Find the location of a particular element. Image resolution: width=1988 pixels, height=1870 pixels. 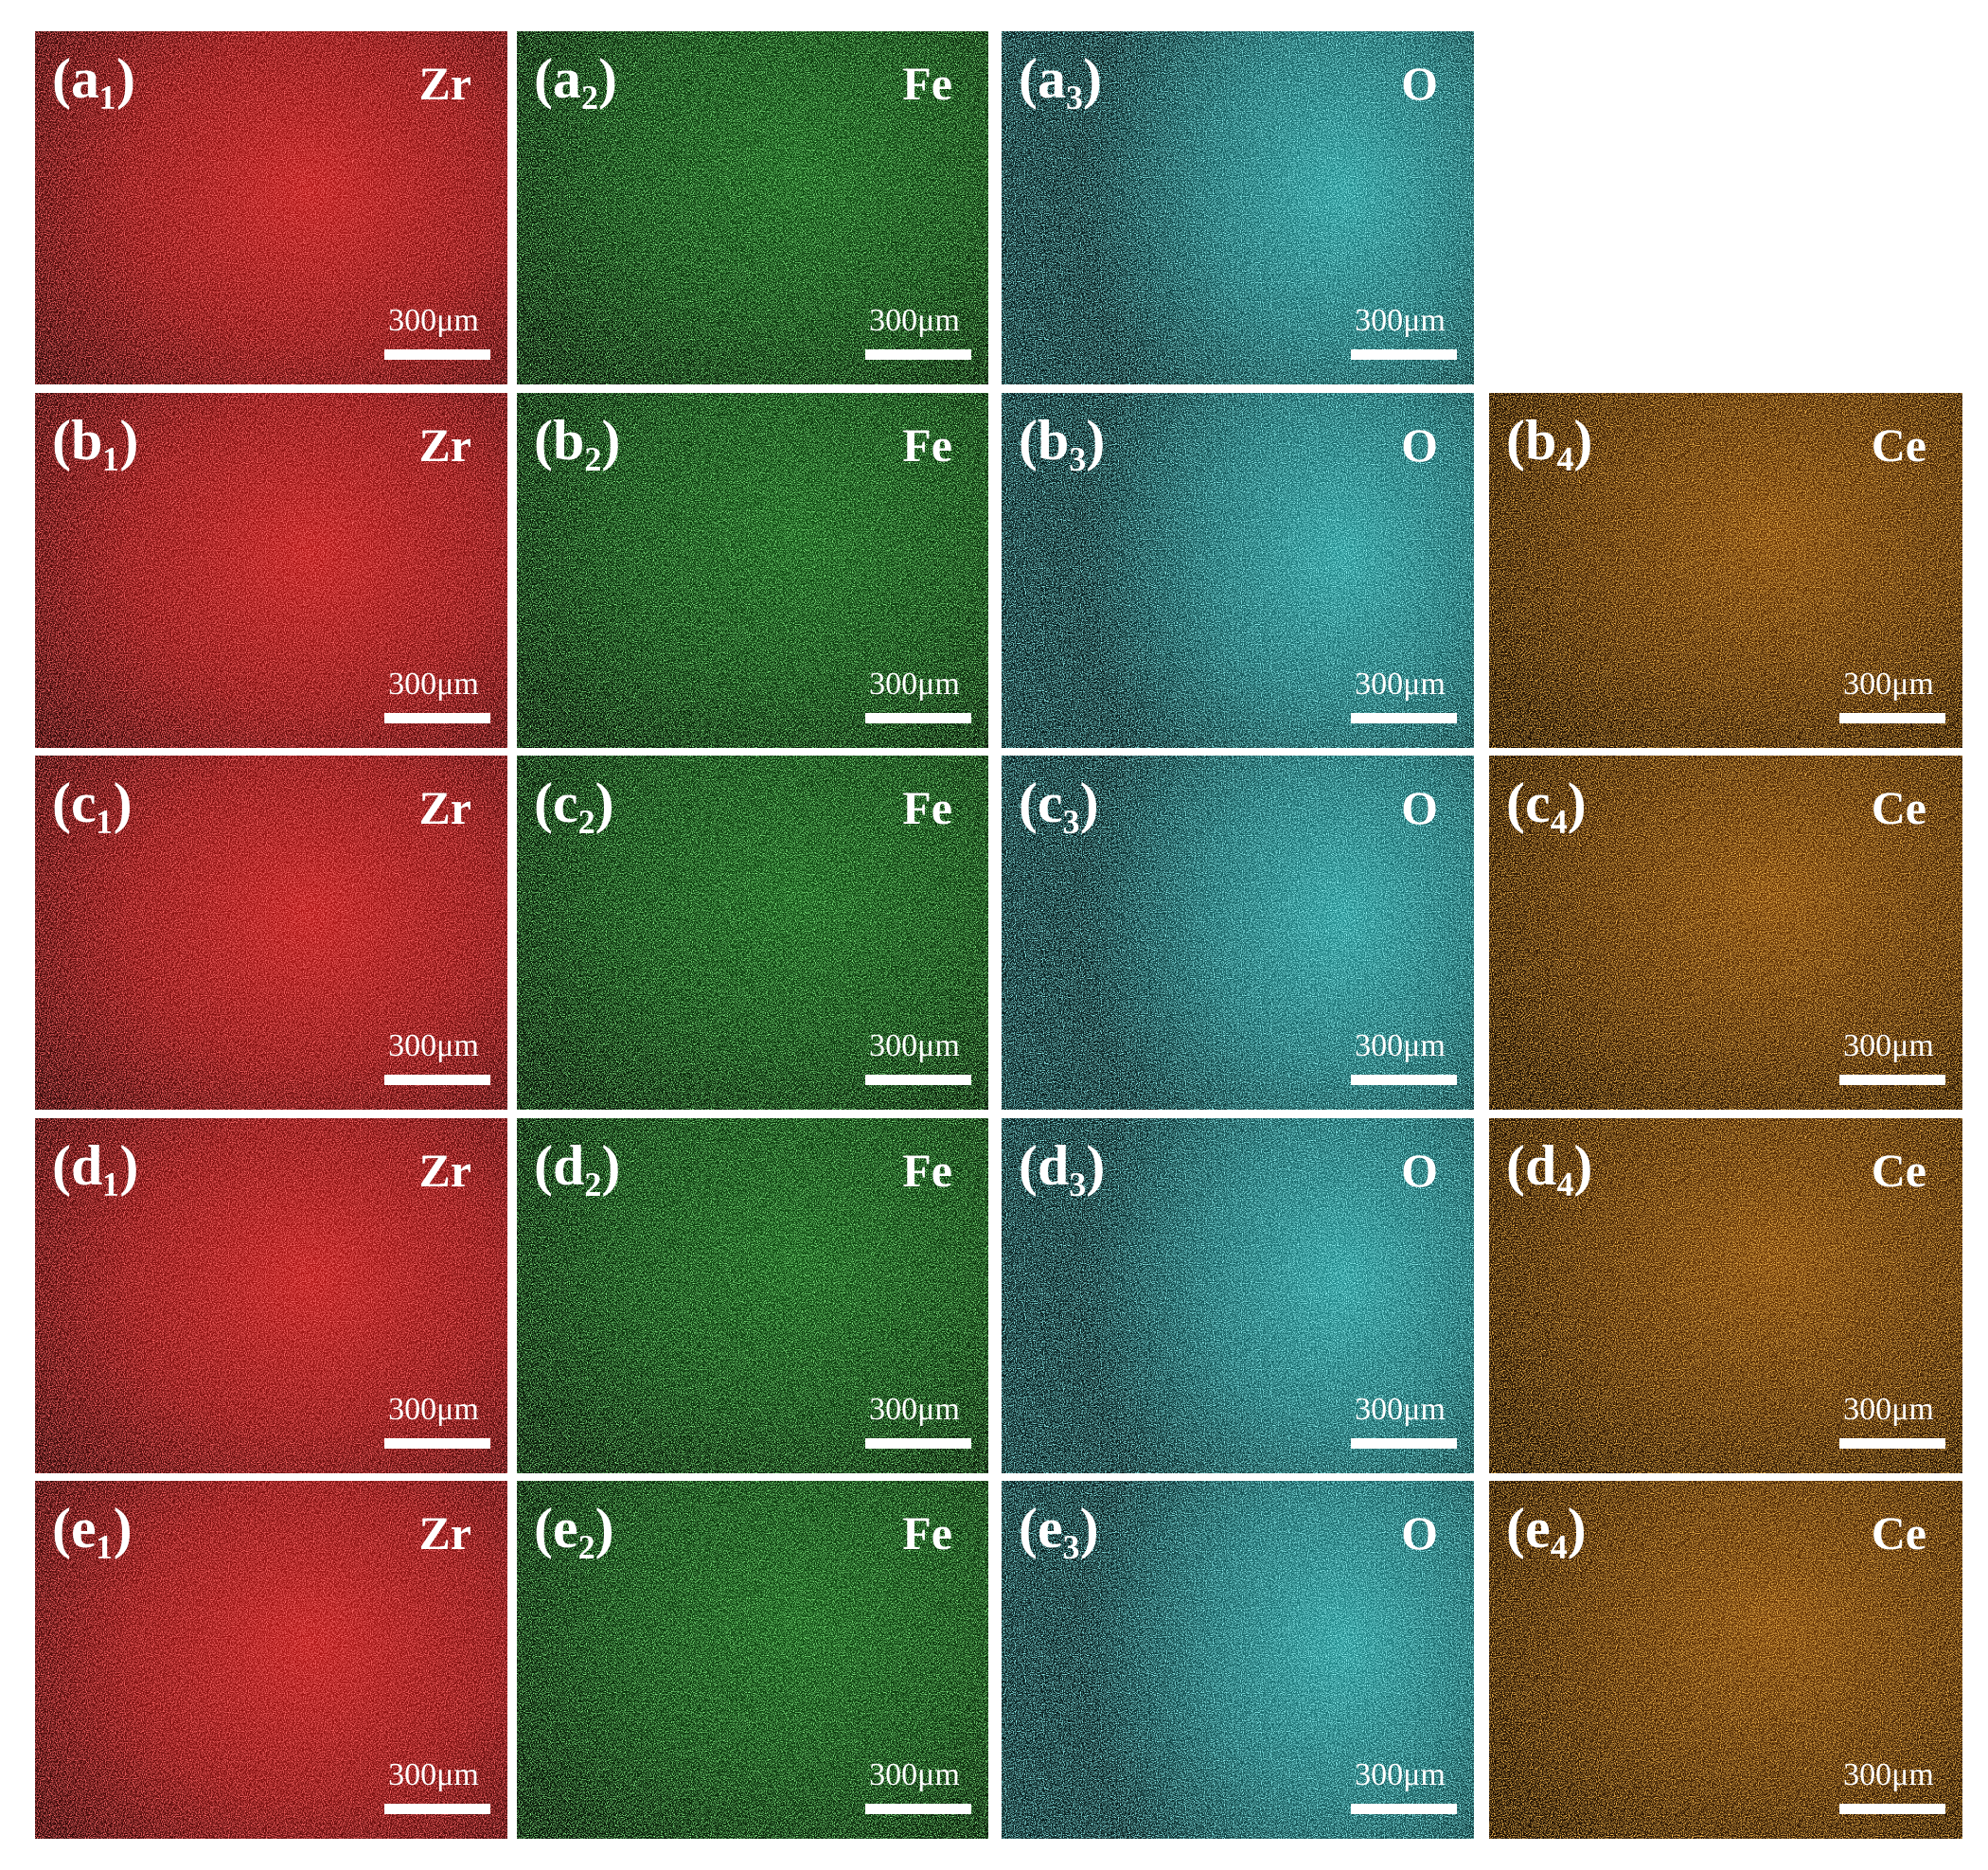

map-panel: (b₃) O 300μm is located at coordinates (1238, 570).